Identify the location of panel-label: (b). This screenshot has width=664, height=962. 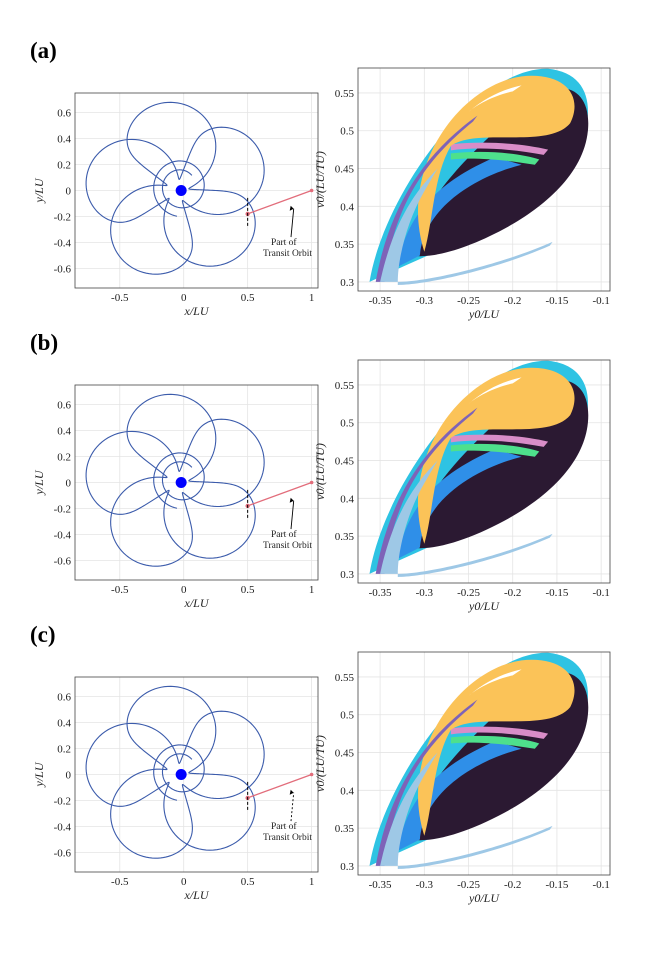
(44, 342).